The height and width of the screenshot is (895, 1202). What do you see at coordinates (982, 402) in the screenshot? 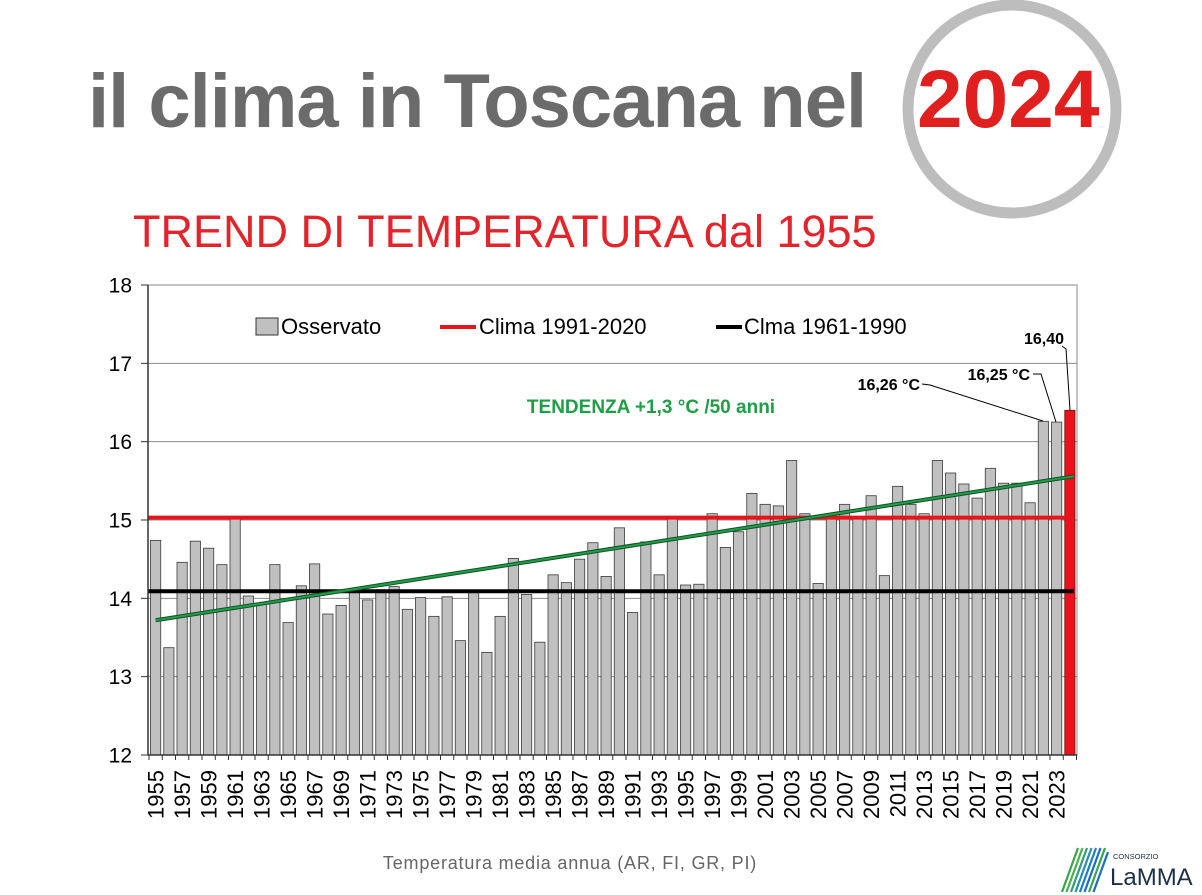
I see `annotation-leader-2022` at bounding box center [982, 402].